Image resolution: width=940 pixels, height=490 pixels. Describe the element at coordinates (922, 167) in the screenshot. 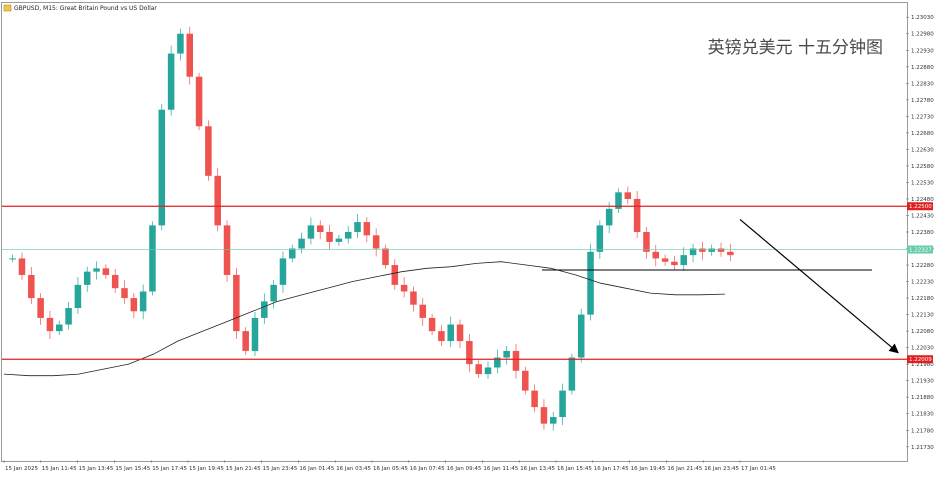

I see `y-tick-label: 1.22580` at that location.